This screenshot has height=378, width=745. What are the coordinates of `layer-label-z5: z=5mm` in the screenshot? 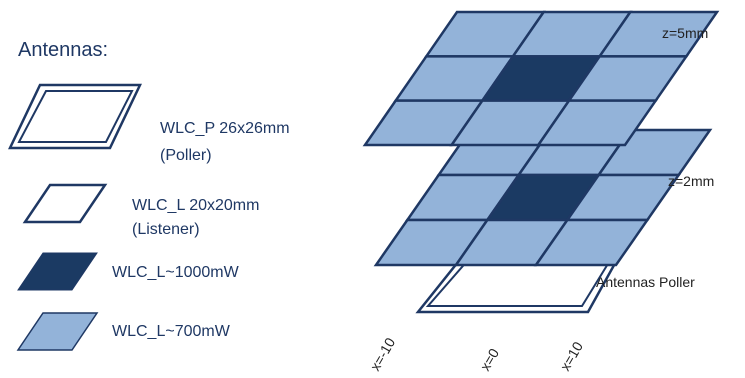 It's located at (685, 33).